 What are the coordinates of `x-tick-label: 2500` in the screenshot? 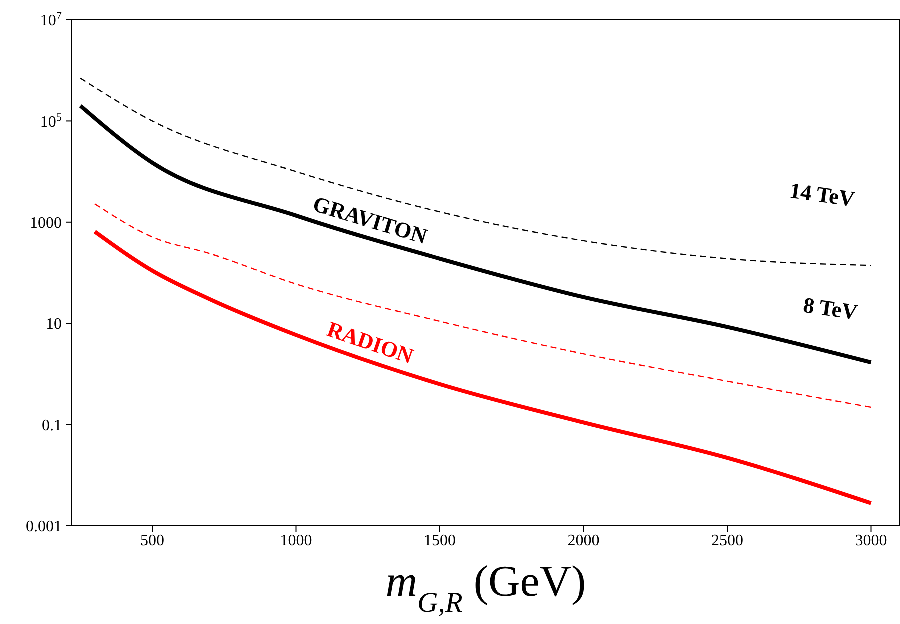 It's located at (728, 541).